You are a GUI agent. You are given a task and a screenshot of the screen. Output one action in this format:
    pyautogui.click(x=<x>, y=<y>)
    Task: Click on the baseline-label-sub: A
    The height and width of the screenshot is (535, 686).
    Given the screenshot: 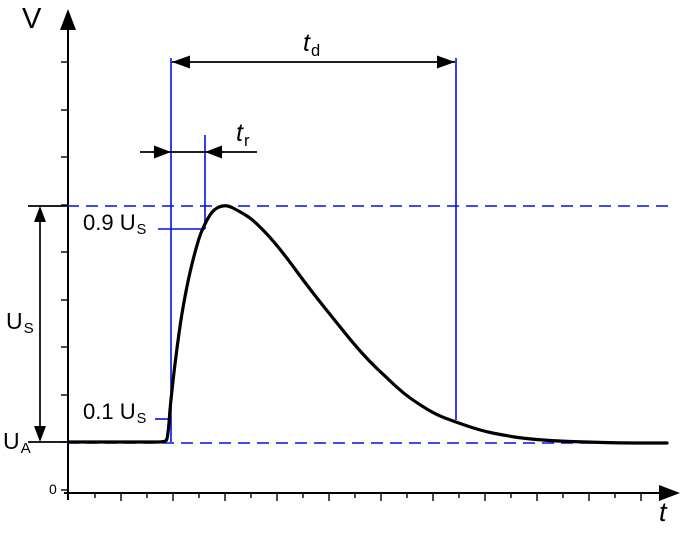 What is the action you would take?
    pyautogui.click(x=25, y=449)
    